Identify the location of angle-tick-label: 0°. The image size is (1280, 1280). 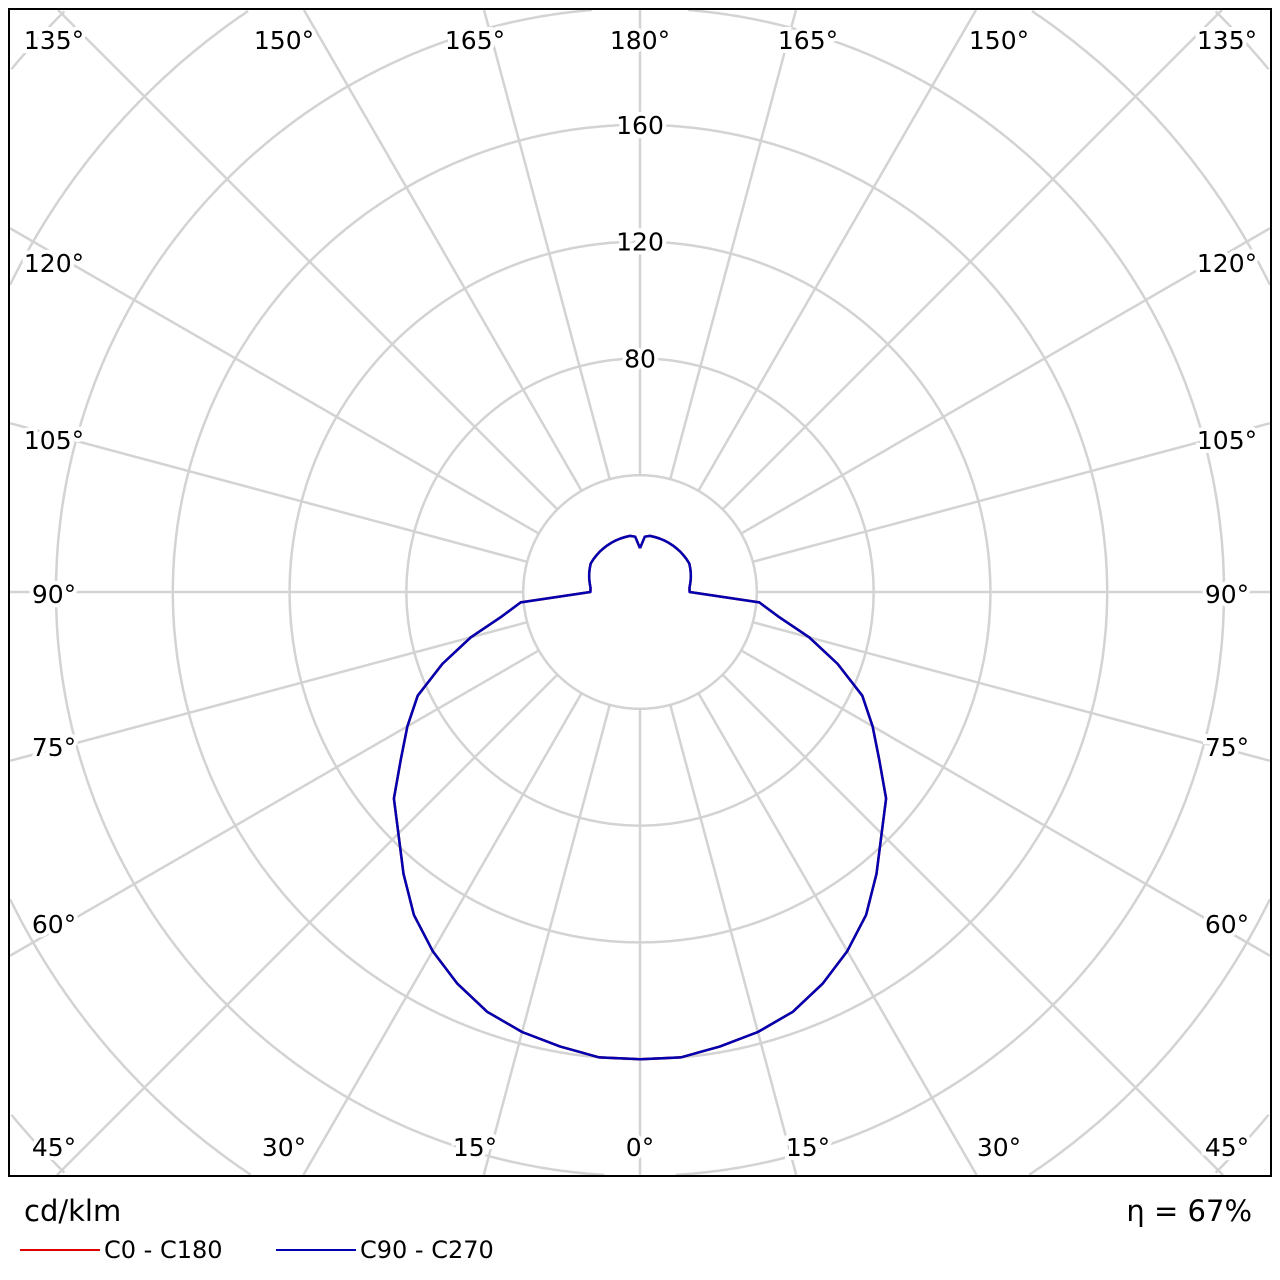
(640, 1147).